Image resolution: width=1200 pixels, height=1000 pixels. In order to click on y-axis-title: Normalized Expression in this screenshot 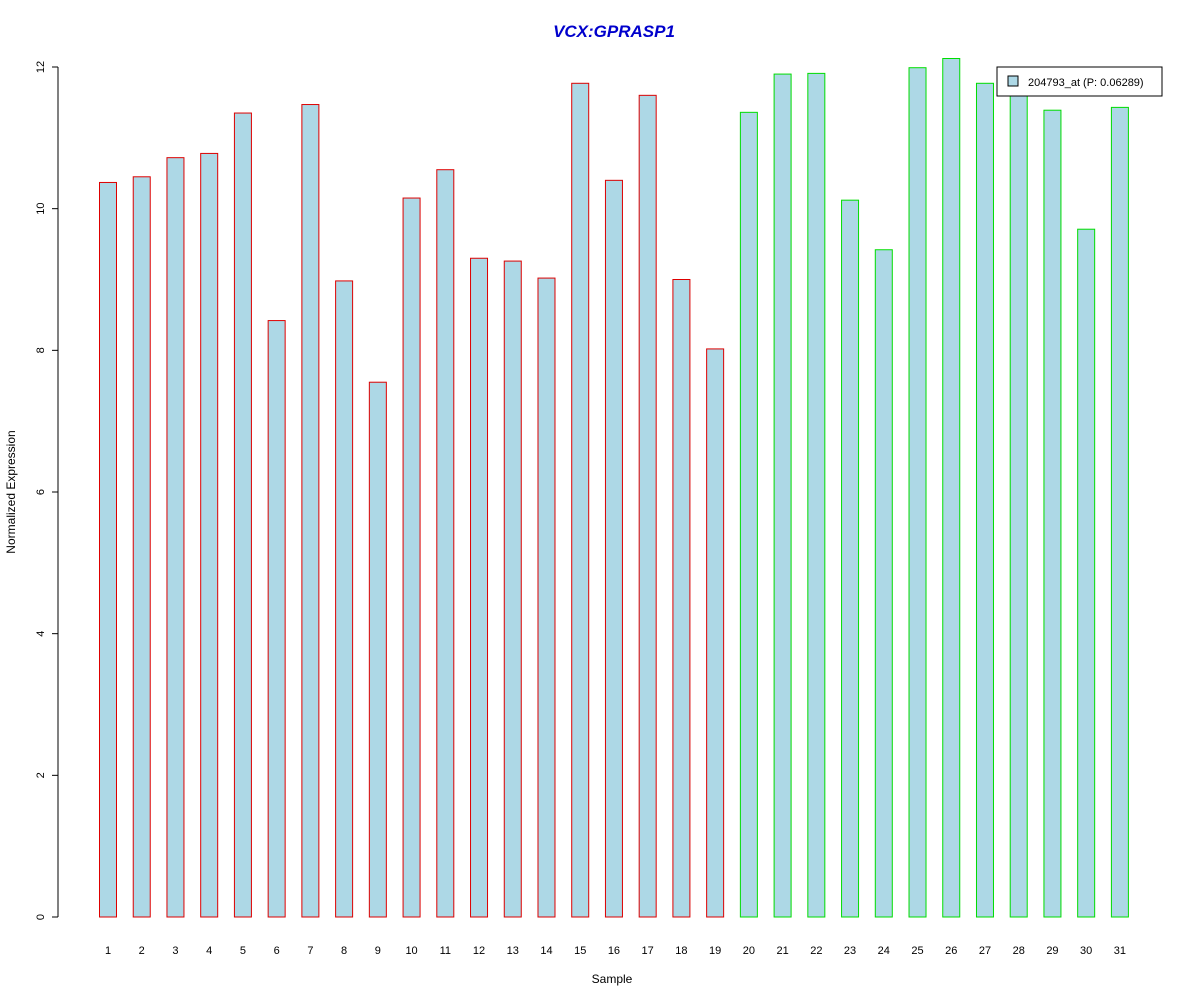, I will do `click(11, 491)`.